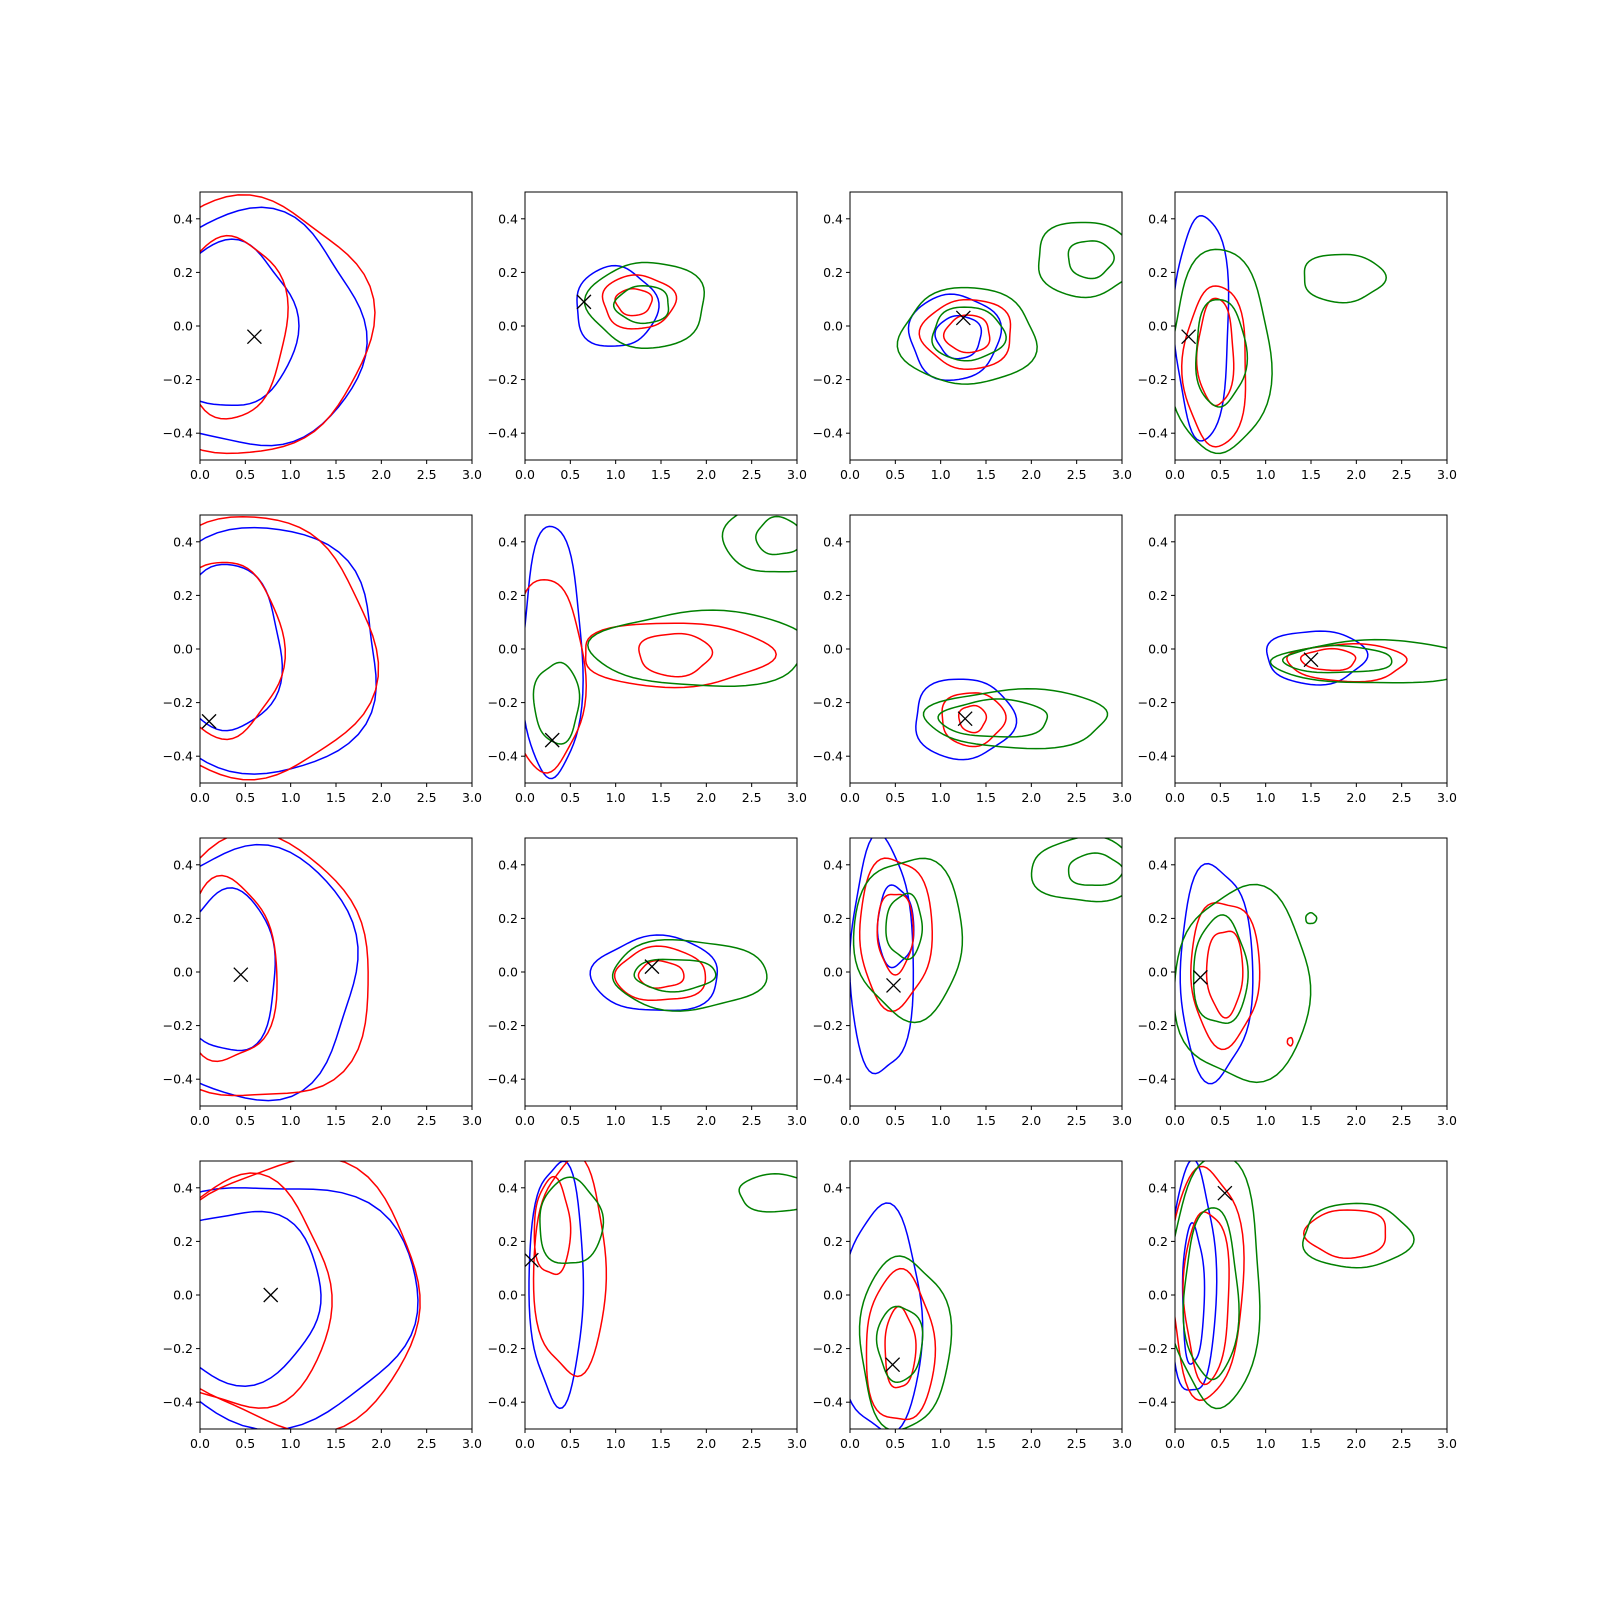 The width and height of the screenshot is (1600, 1600). What do you see at coordinates (322, 659) in the screenshot?
I see `subplot-1-0: 0.0 0.5 1.0 1.5 2.0 2.5 3.0 −0.4 −0.2 0.0 0.2 0.4` at bounding box center [322, 659].